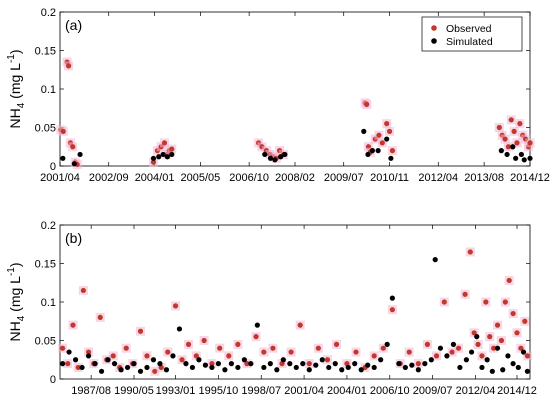 The image size is (550, 404). What do you see at coordinates (438, 178) in the screenshot?
I see `x-tick-label: 2012/04` at bounding box center [438, 178].